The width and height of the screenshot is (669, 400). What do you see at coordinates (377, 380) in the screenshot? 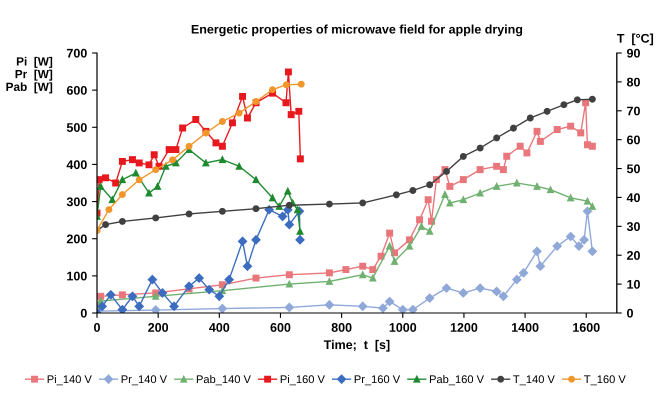
I see `legend-label: Pr_160 V` at bounding box center [377, 380].